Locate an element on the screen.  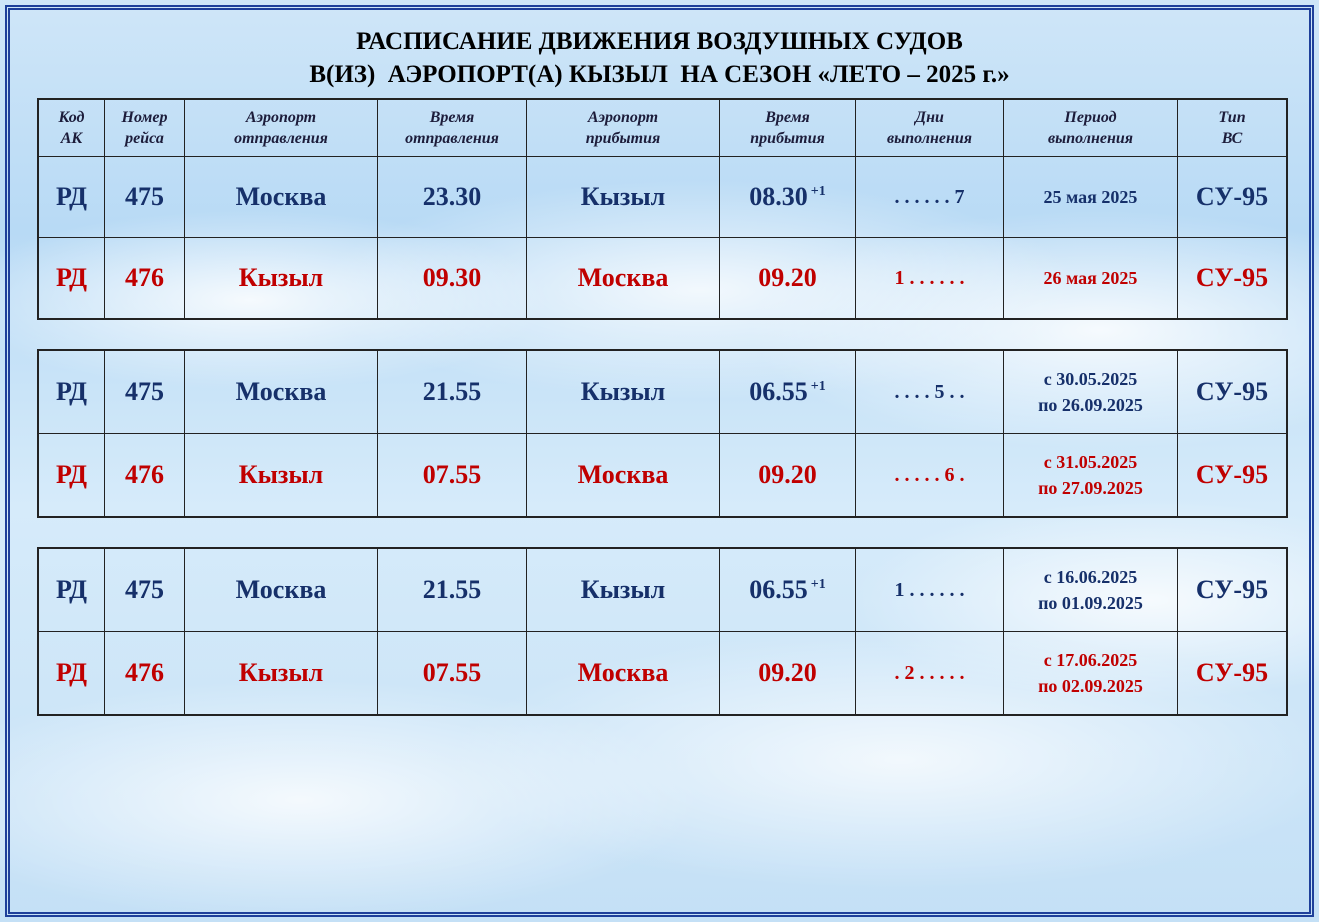
cell: 08.30 +1 is located at coordinates (788, 197).